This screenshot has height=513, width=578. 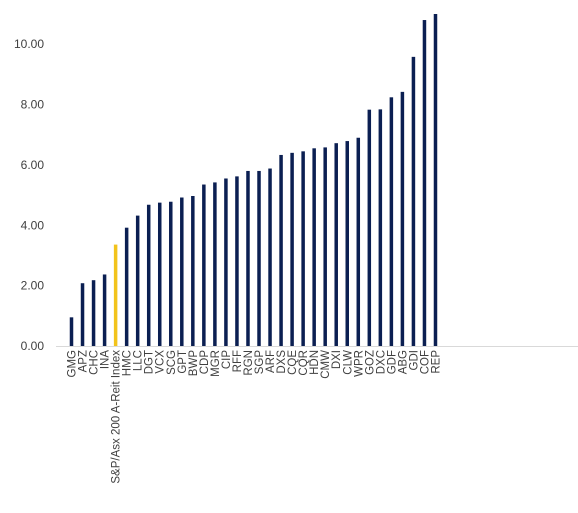 What do you see at coordinates (238, 361) in the screenshot?
I see `x-tick-label: RFF` at bounding box center [238, 361].